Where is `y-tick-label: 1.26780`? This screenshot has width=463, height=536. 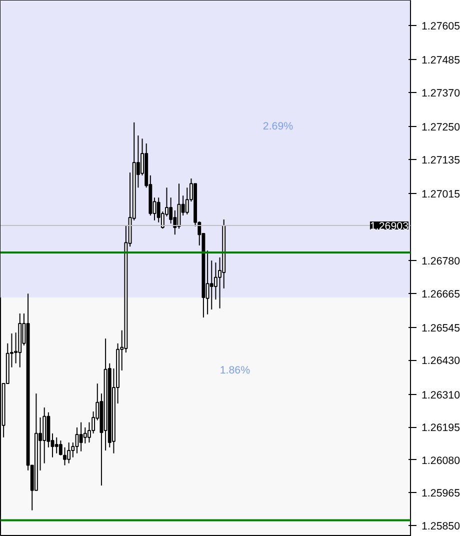
y-tick-label: 1.26780 is located at coordinates (441, 262).